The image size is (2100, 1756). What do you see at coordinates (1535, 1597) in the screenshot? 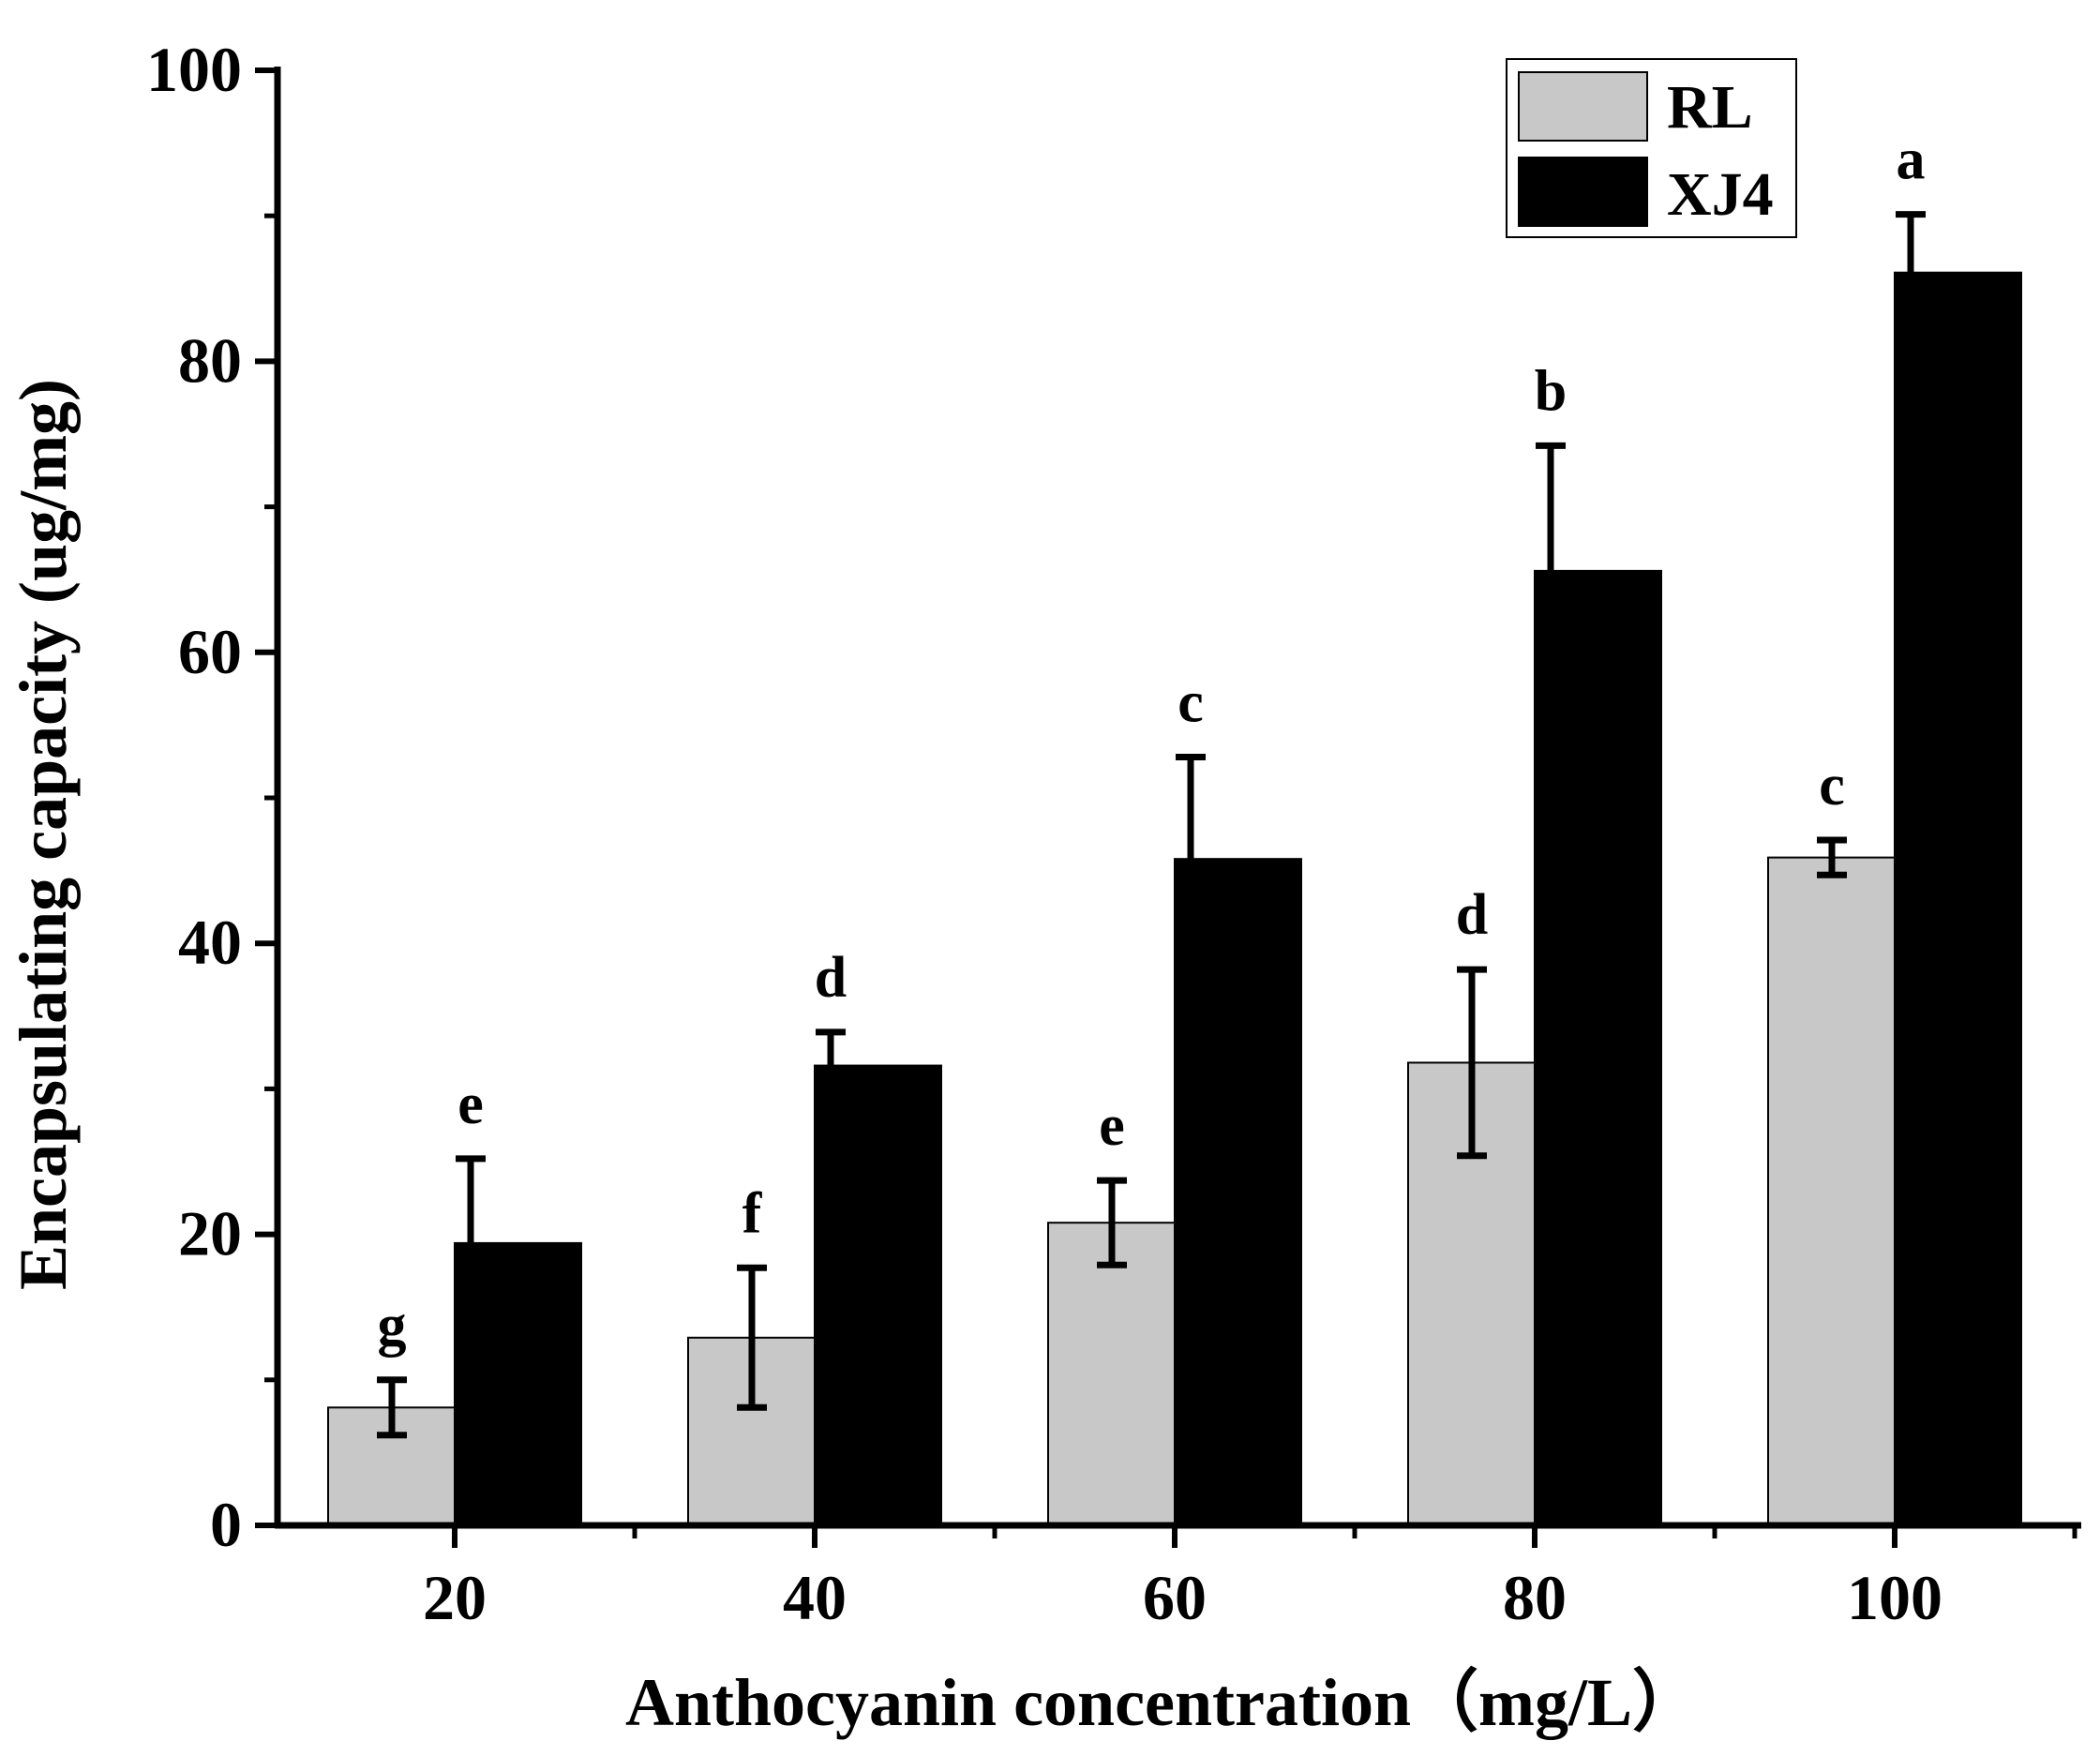
I see `x-tick-label-80: 80` at bounding box center [1535, 1597].